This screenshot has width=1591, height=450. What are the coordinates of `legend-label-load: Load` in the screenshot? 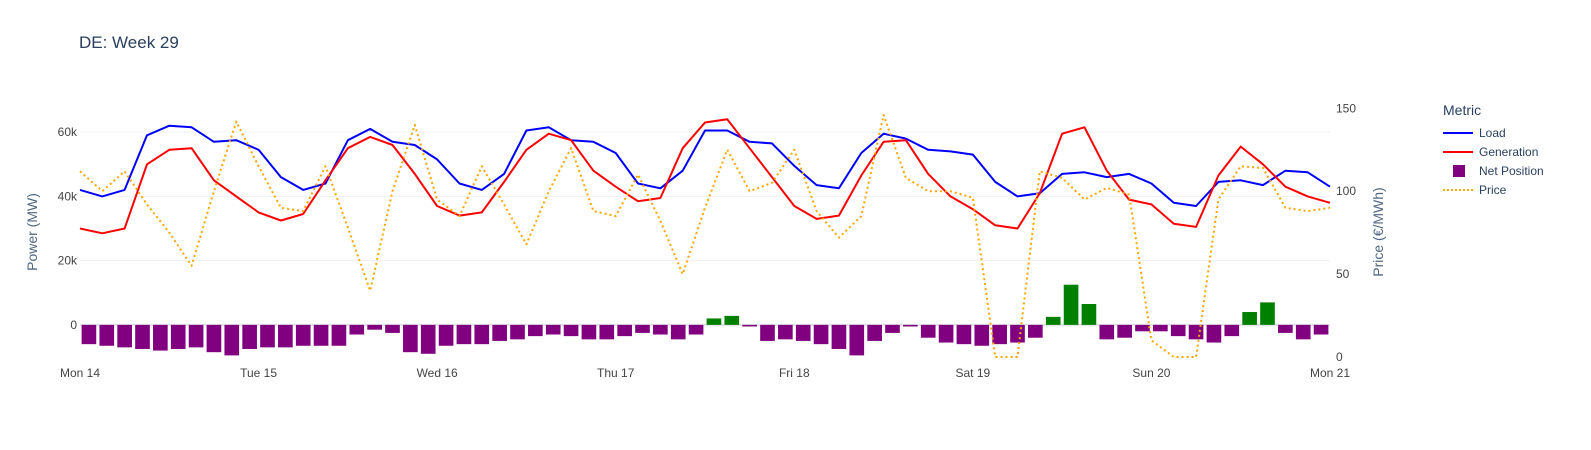 It's located at (1492, 132).